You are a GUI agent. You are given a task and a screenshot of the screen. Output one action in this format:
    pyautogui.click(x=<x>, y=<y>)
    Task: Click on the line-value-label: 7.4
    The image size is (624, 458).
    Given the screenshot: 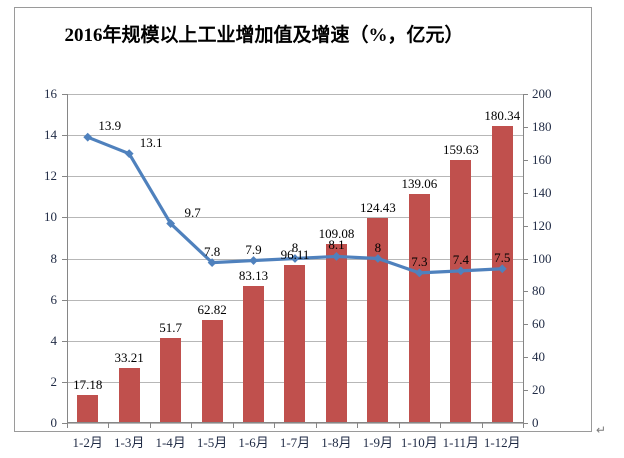 What is the action you would take?
    pyautogui.click(x=460, y=259)
    